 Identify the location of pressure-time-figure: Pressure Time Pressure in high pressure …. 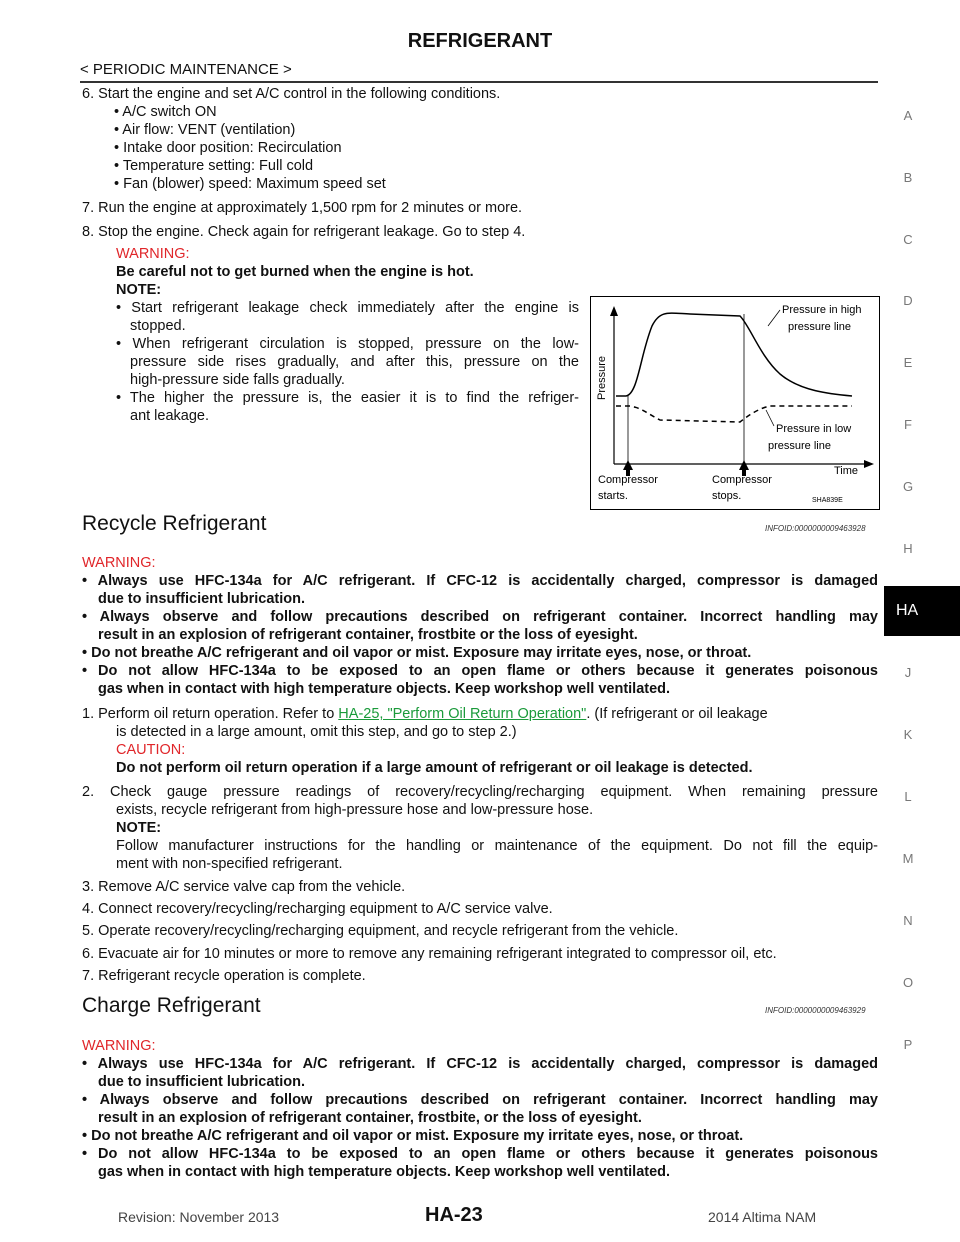
(735, 403).